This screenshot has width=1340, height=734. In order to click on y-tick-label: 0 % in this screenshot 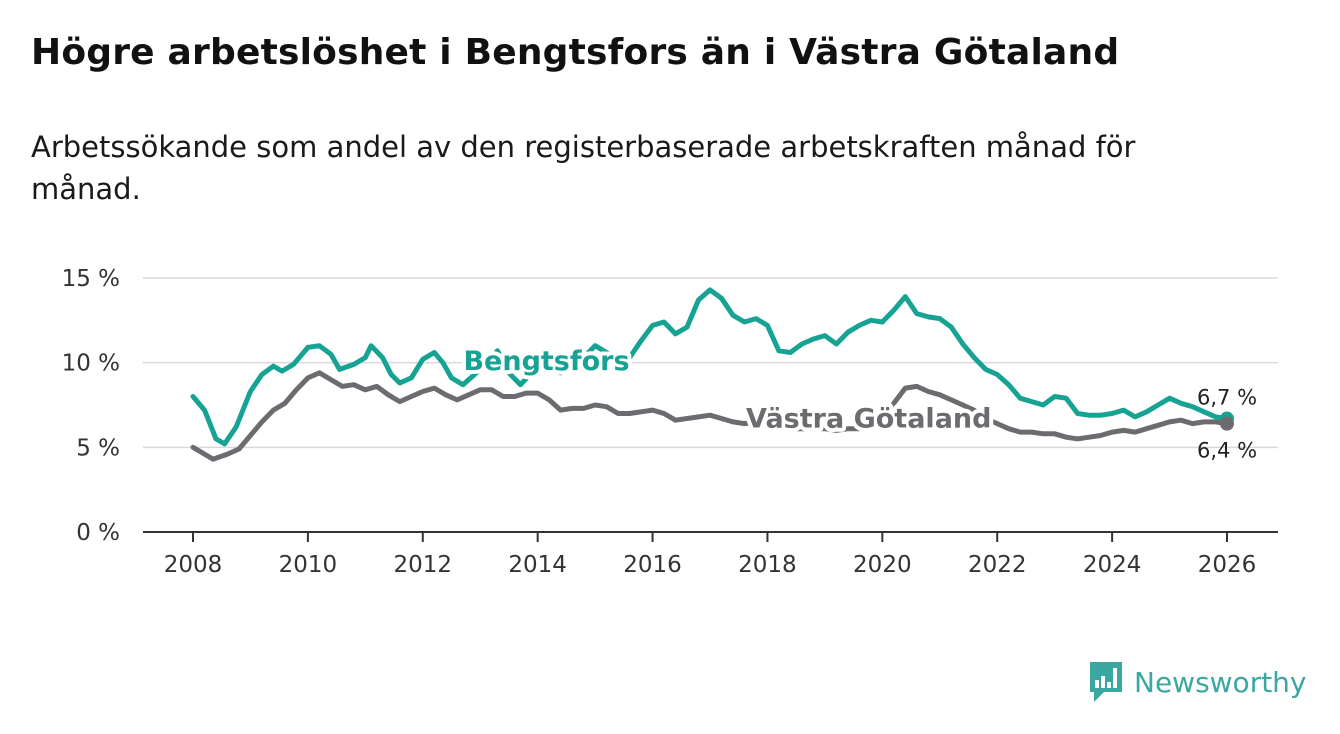, I will do `click(98, 533)`.